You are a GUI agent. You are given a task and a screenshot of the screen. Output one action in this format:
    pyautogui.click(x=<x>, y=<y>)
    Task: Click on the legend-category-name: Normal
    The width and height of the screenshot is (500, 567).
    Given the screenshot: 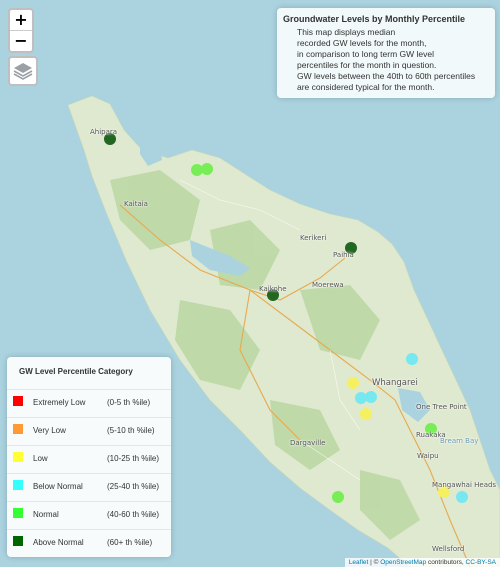 What is the action you would take?
    pyautogui.click(x=46, y=514)
    